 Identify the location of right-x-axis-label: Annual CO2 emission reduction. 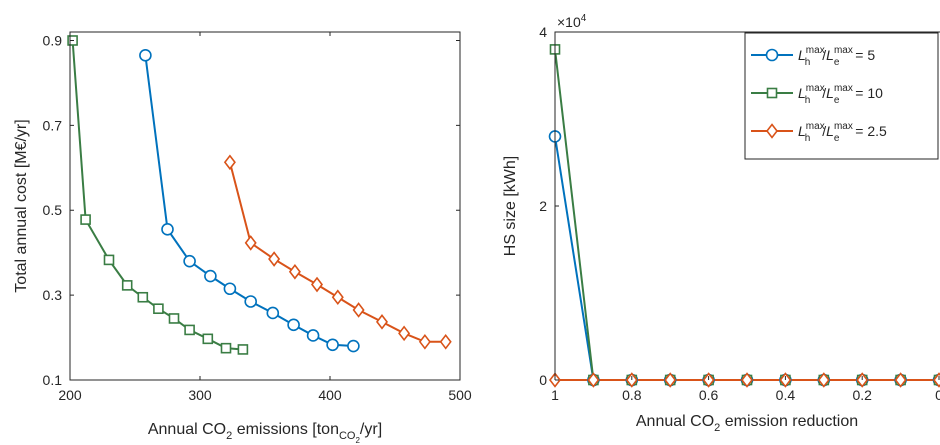
(747, 423).